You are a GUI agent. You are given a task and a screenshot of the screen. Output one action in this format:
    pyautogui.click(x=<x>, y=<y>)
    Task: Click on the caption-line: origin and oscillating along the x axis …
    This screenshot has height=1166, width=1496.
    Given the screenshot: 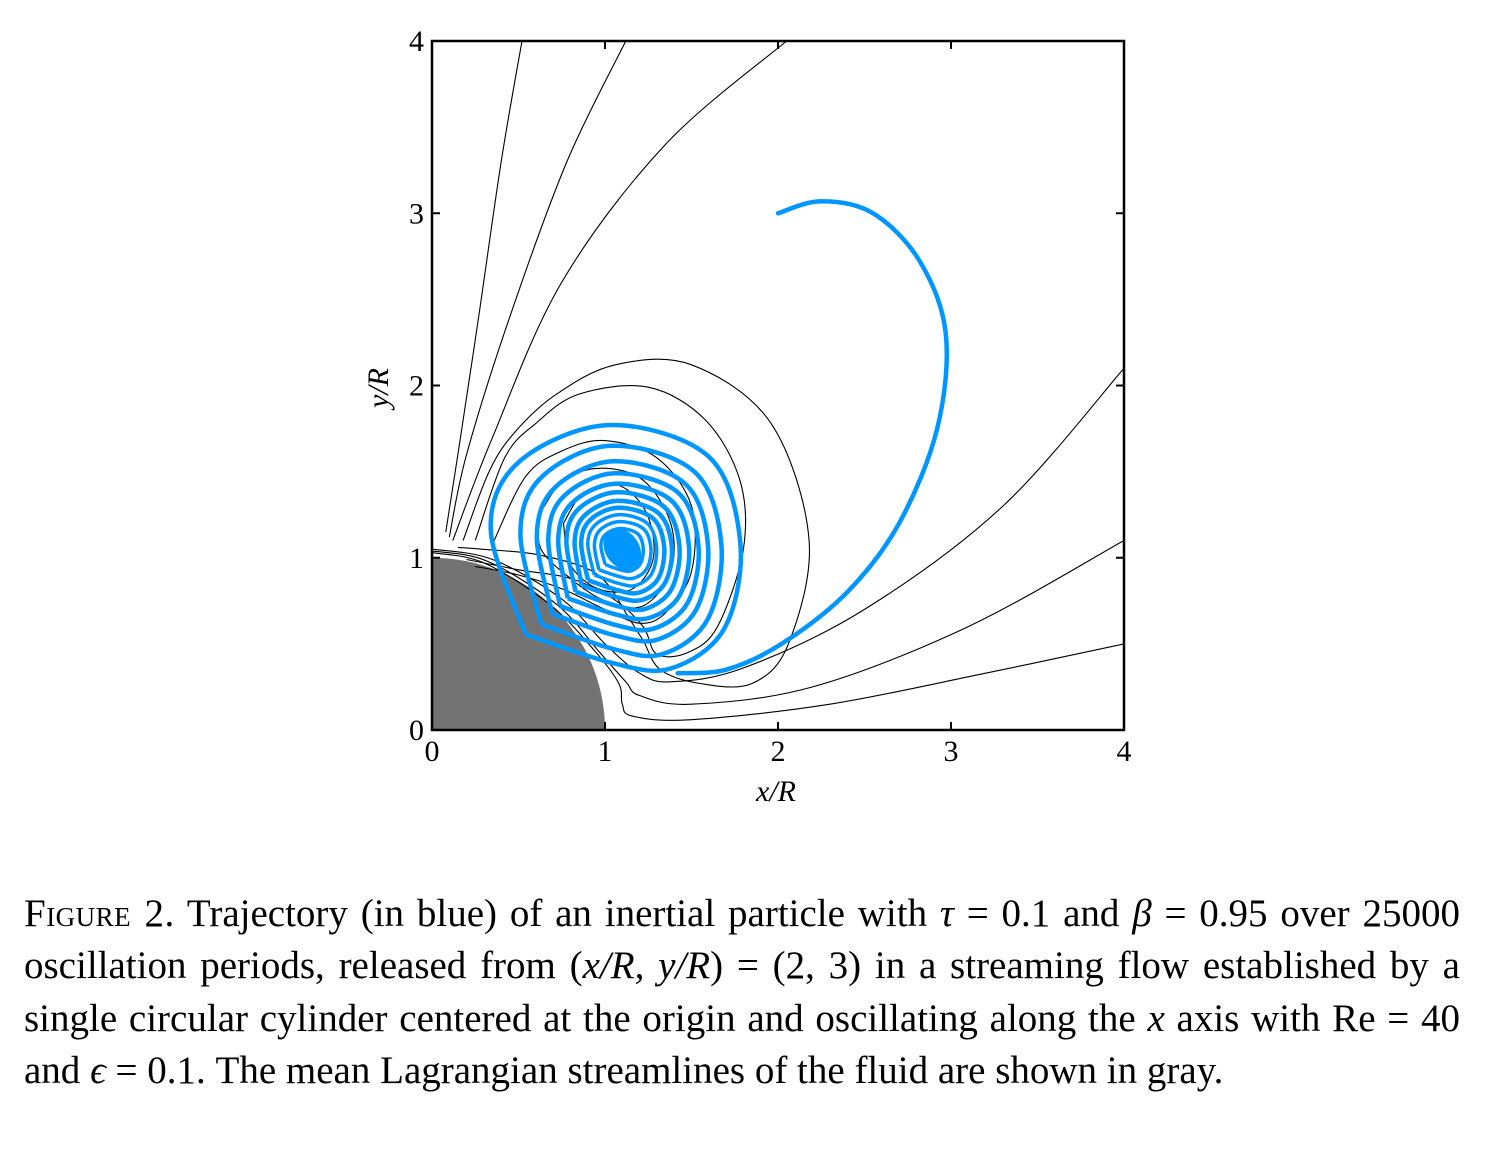 What is the action you would take?
    pyautogui.click(x=742, y=1044)
    